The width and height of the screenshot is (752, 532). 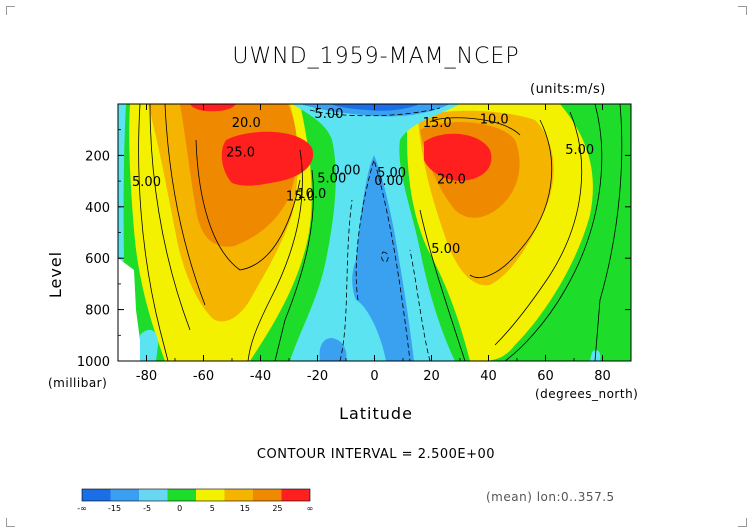 What do you see at coordinates (149, 345) in the screenshot?
I see `left-surface-cyan` at bounding box center [149, 345].